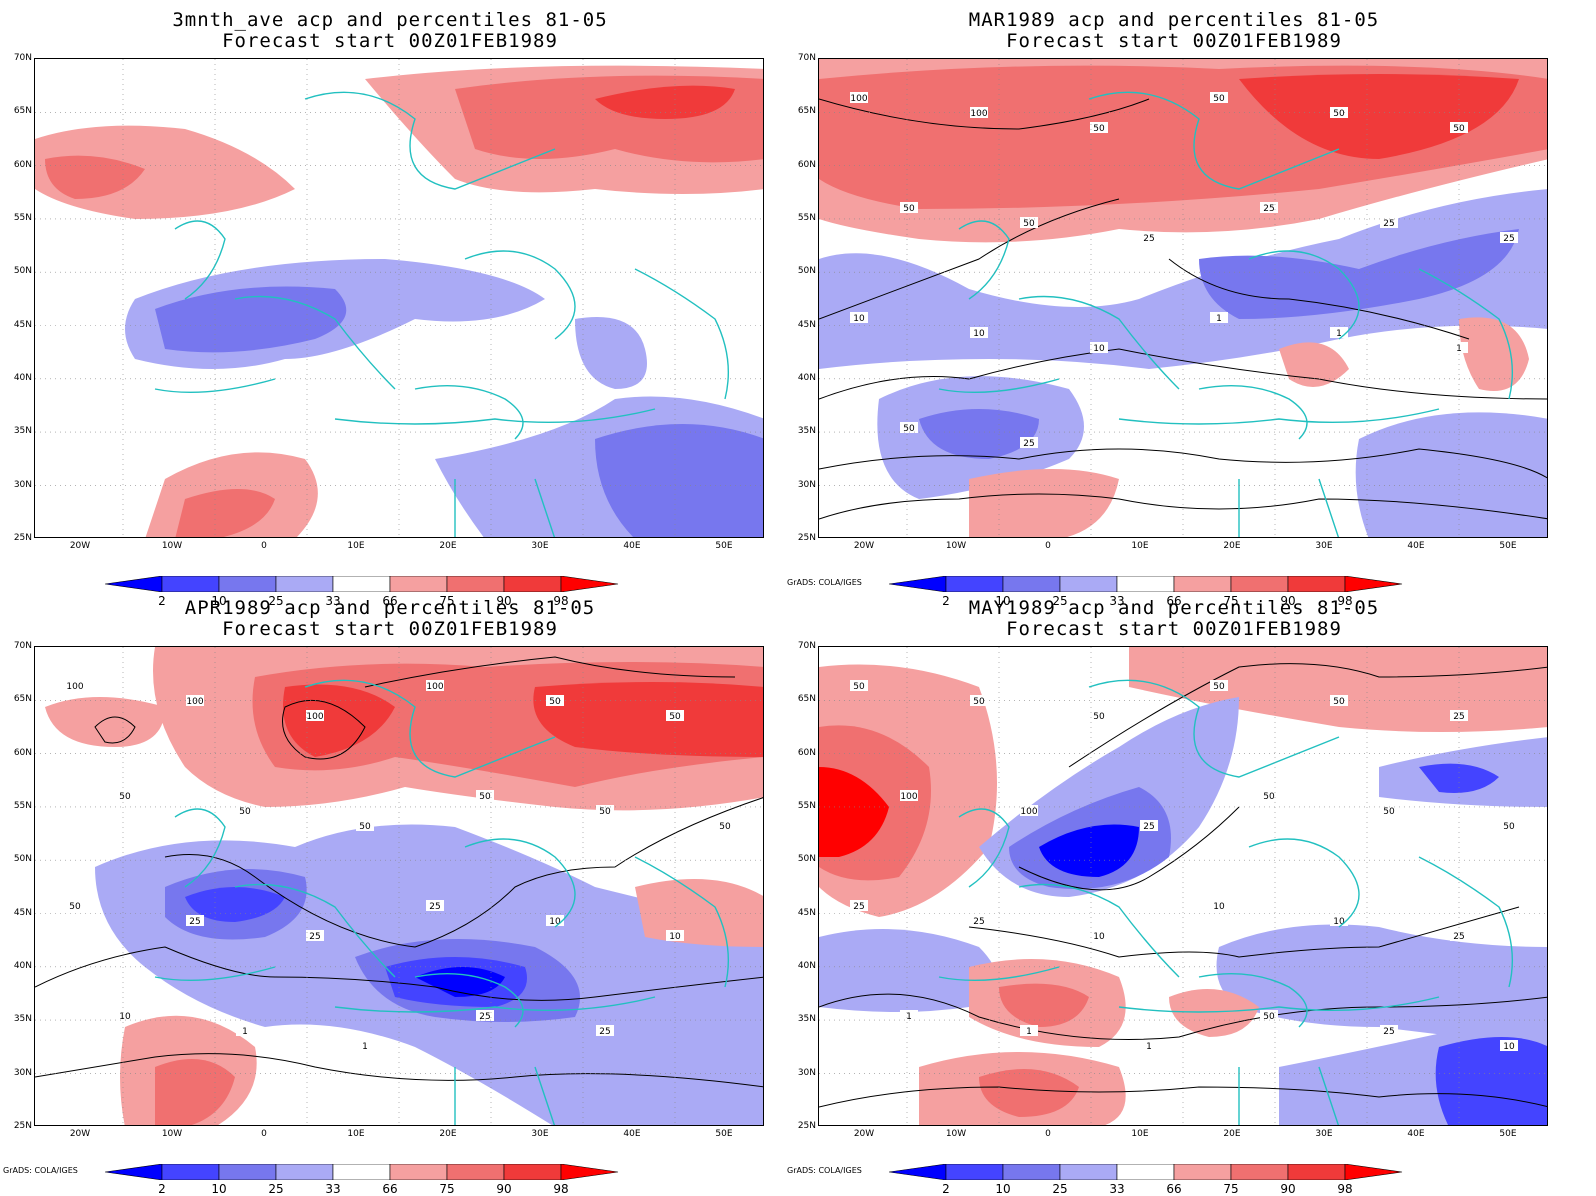 This screenshot has width=1596, height=1196. What do you see at coordinates (1003, 1189) in the screenshot?
I see `colorbar-label: 10` at bounding box center [1003, 1189].